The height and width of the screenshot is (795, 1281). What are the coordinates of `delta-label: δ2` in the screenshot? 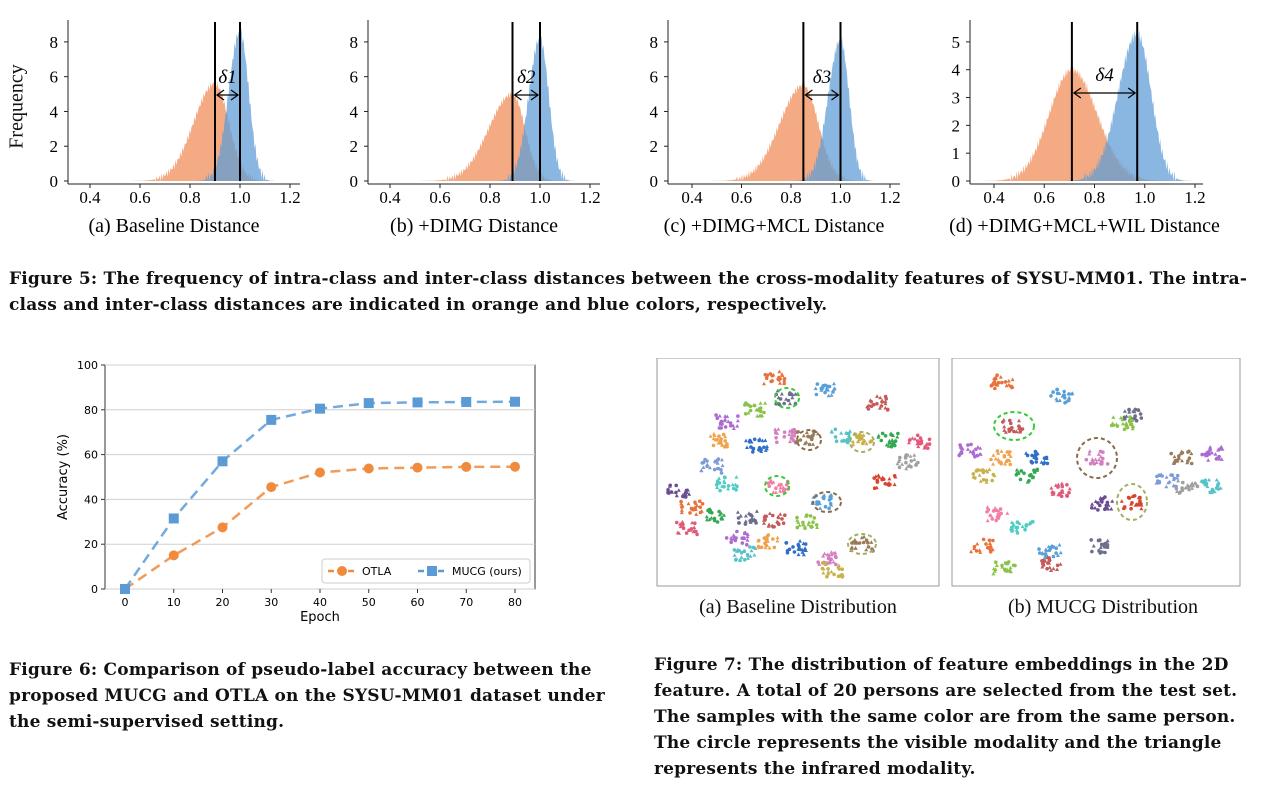 It's located at (526, 77).